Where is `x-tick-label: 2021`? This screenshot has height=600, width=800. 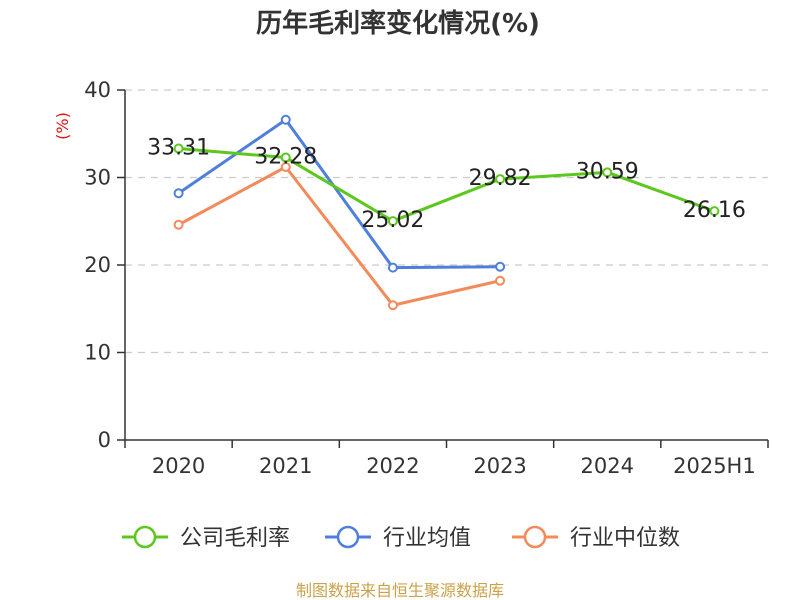
x-tick-label: 2021 is located at coordinates (285, 466).